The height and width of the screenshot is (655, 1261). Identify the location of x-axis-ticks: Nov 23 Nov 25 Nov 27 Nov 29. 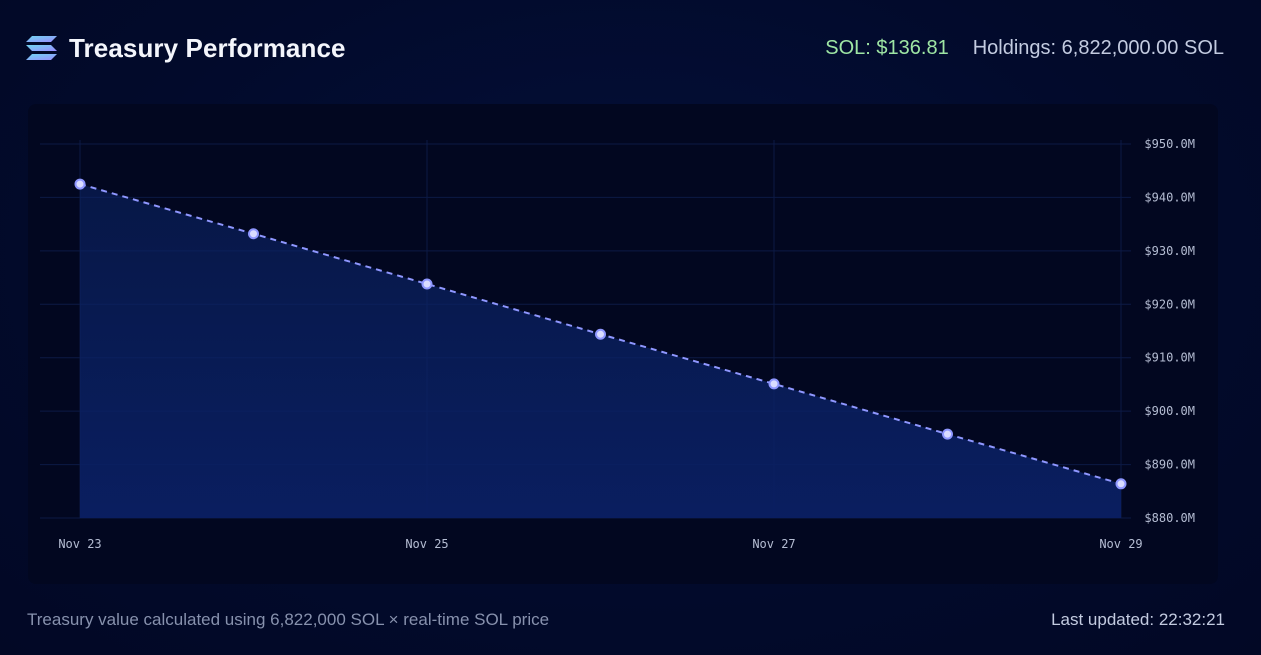
(600, 544).